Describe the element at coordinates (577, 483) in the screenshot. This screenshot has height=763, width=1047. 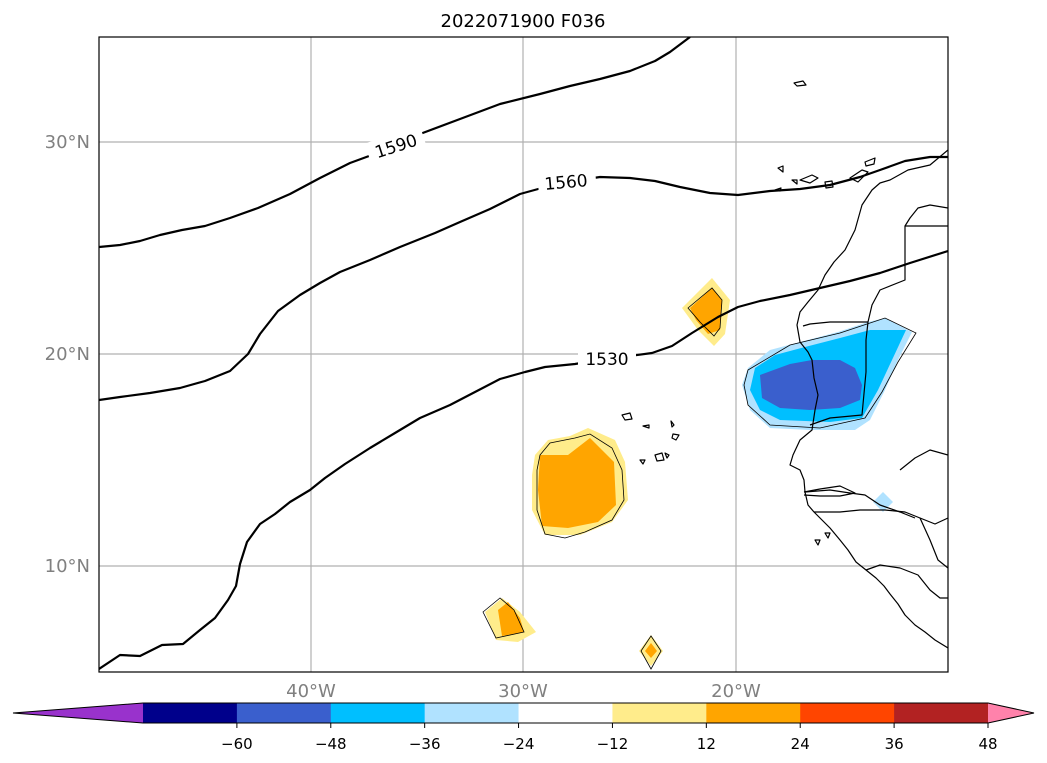
I see `positive-anomaly-core` at that location.